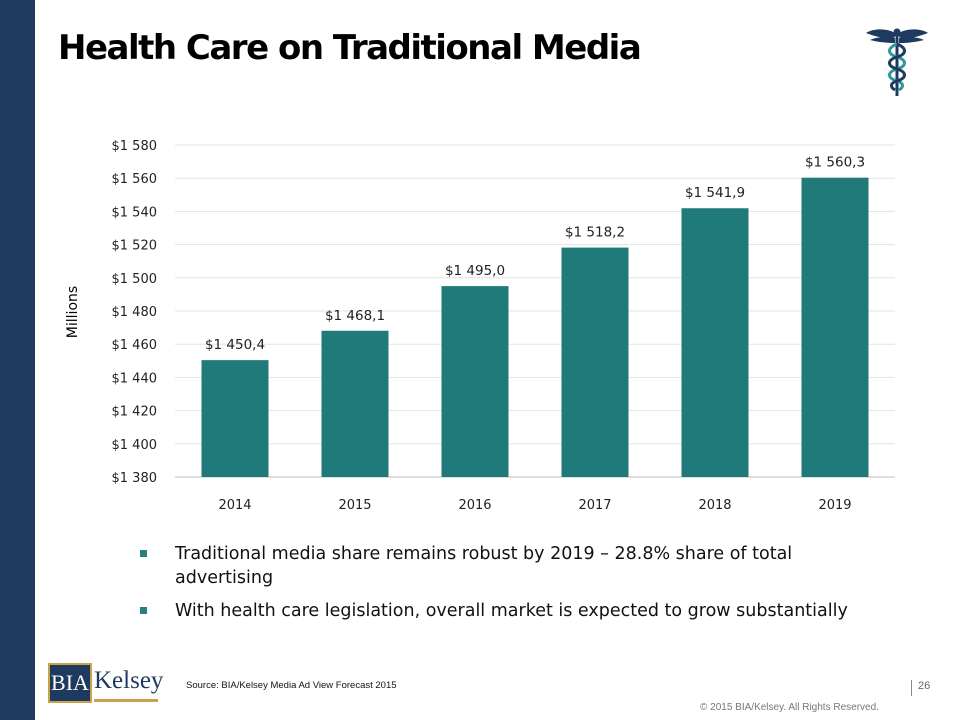  Describe the element at coordinates (135, 212) in the screenshot. I see `y-tick-label: $1 540` at that location.